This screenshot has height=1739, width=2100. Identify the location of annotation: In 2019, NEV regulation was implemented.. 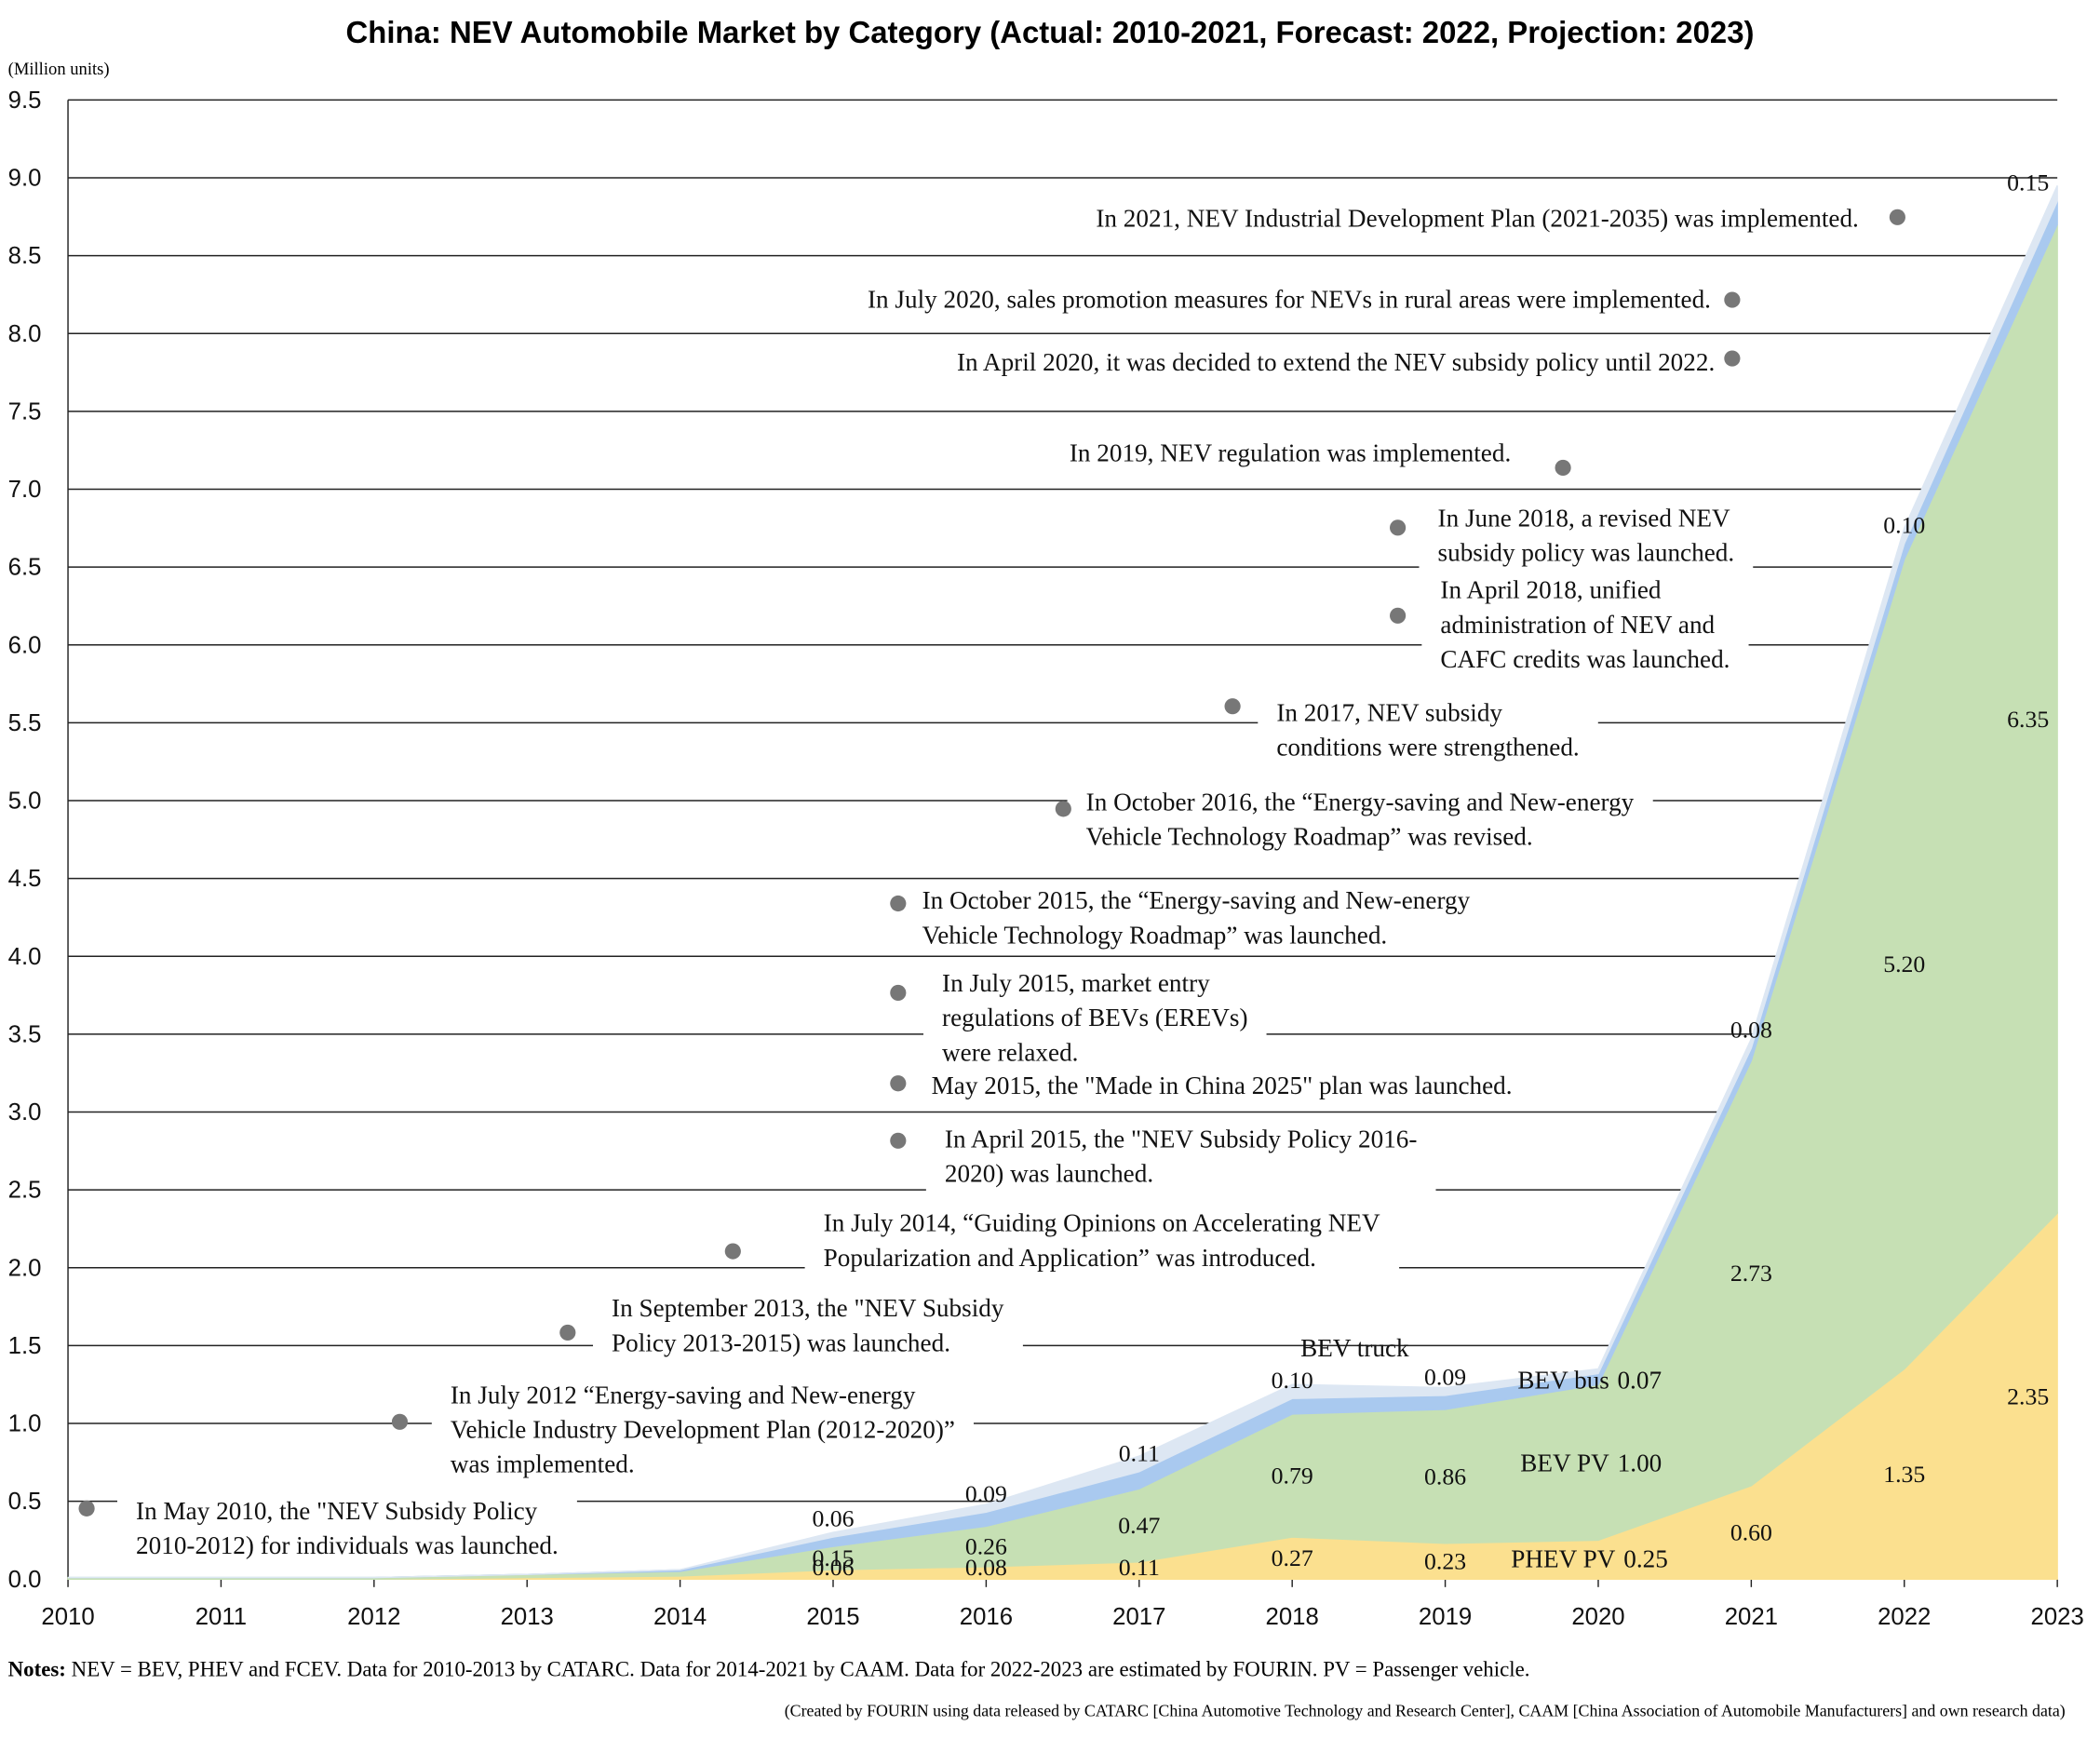
(1310, 455).